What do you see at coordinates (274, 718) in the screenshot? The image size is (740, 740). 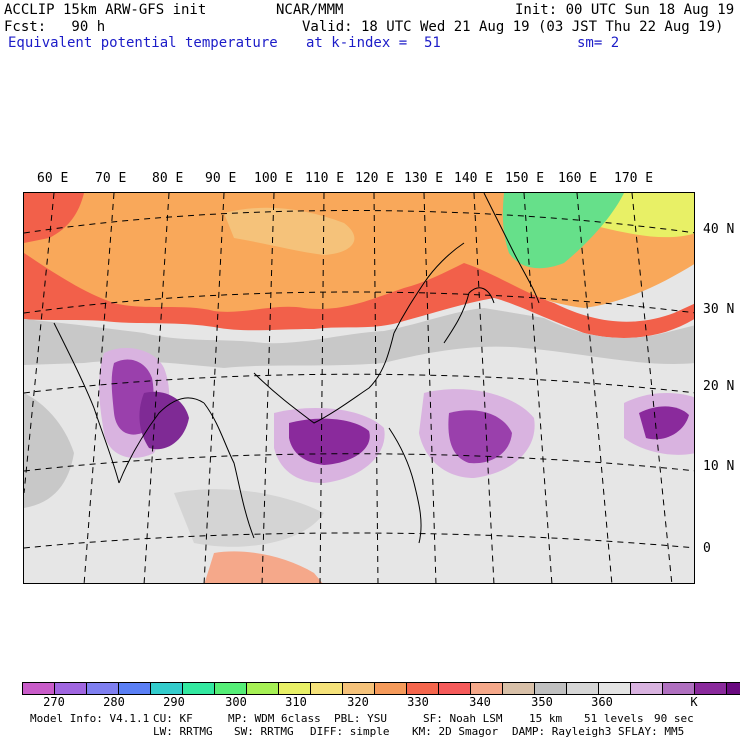 I see `footer-item: MP: WDM 6class` at bounding box center [274, 718].